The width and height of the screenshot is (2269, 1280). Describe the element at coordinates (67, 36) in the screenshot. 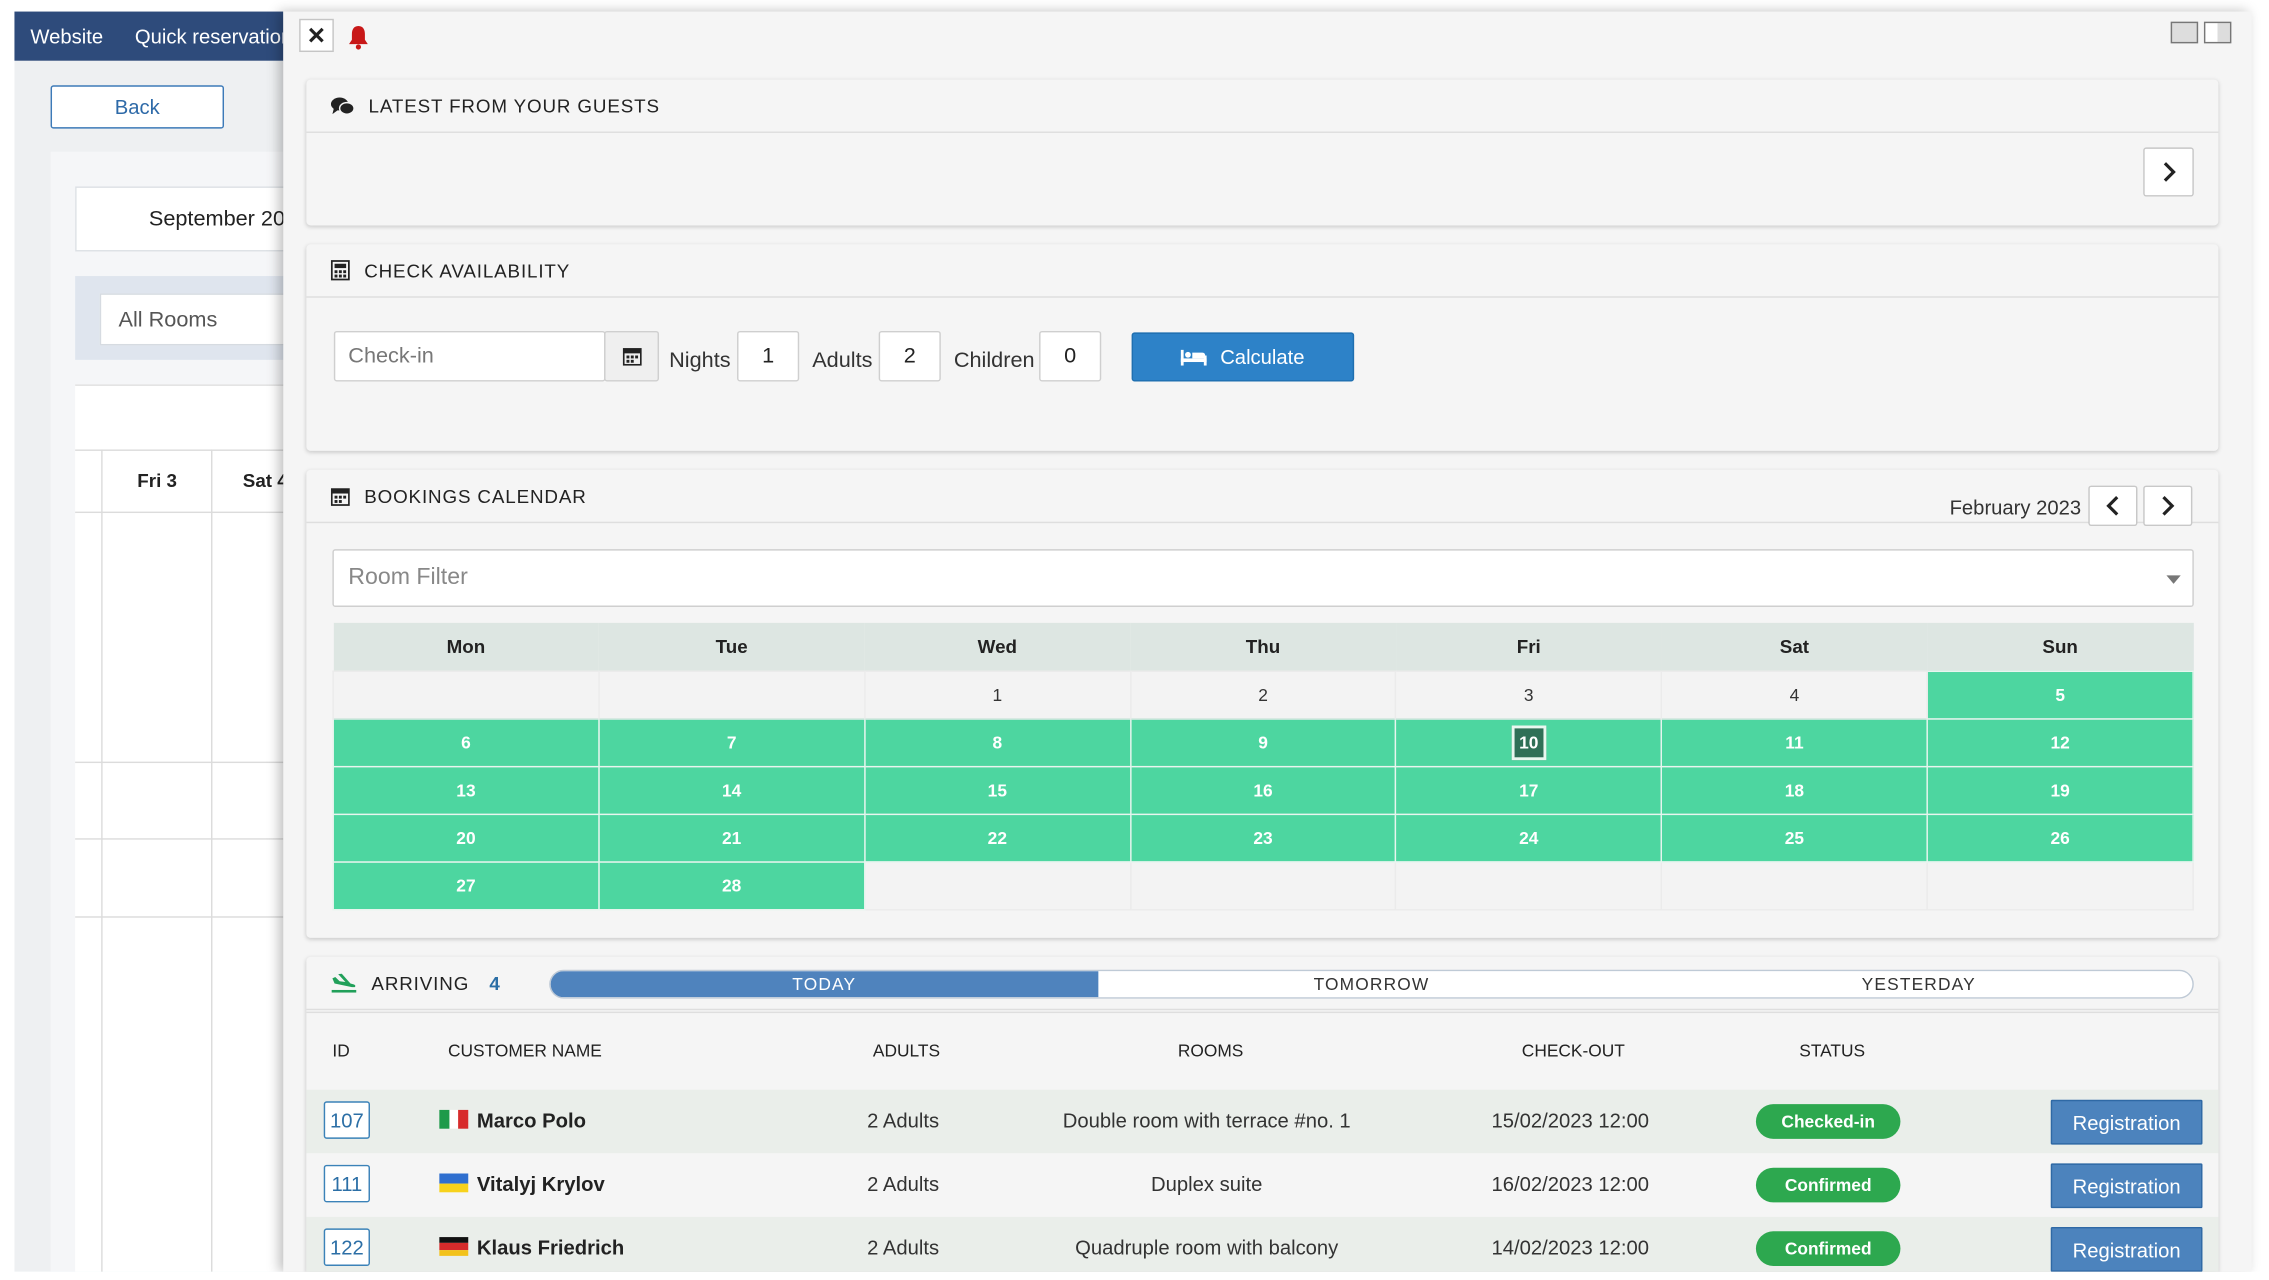

I see `nav-website: Website` at that location.